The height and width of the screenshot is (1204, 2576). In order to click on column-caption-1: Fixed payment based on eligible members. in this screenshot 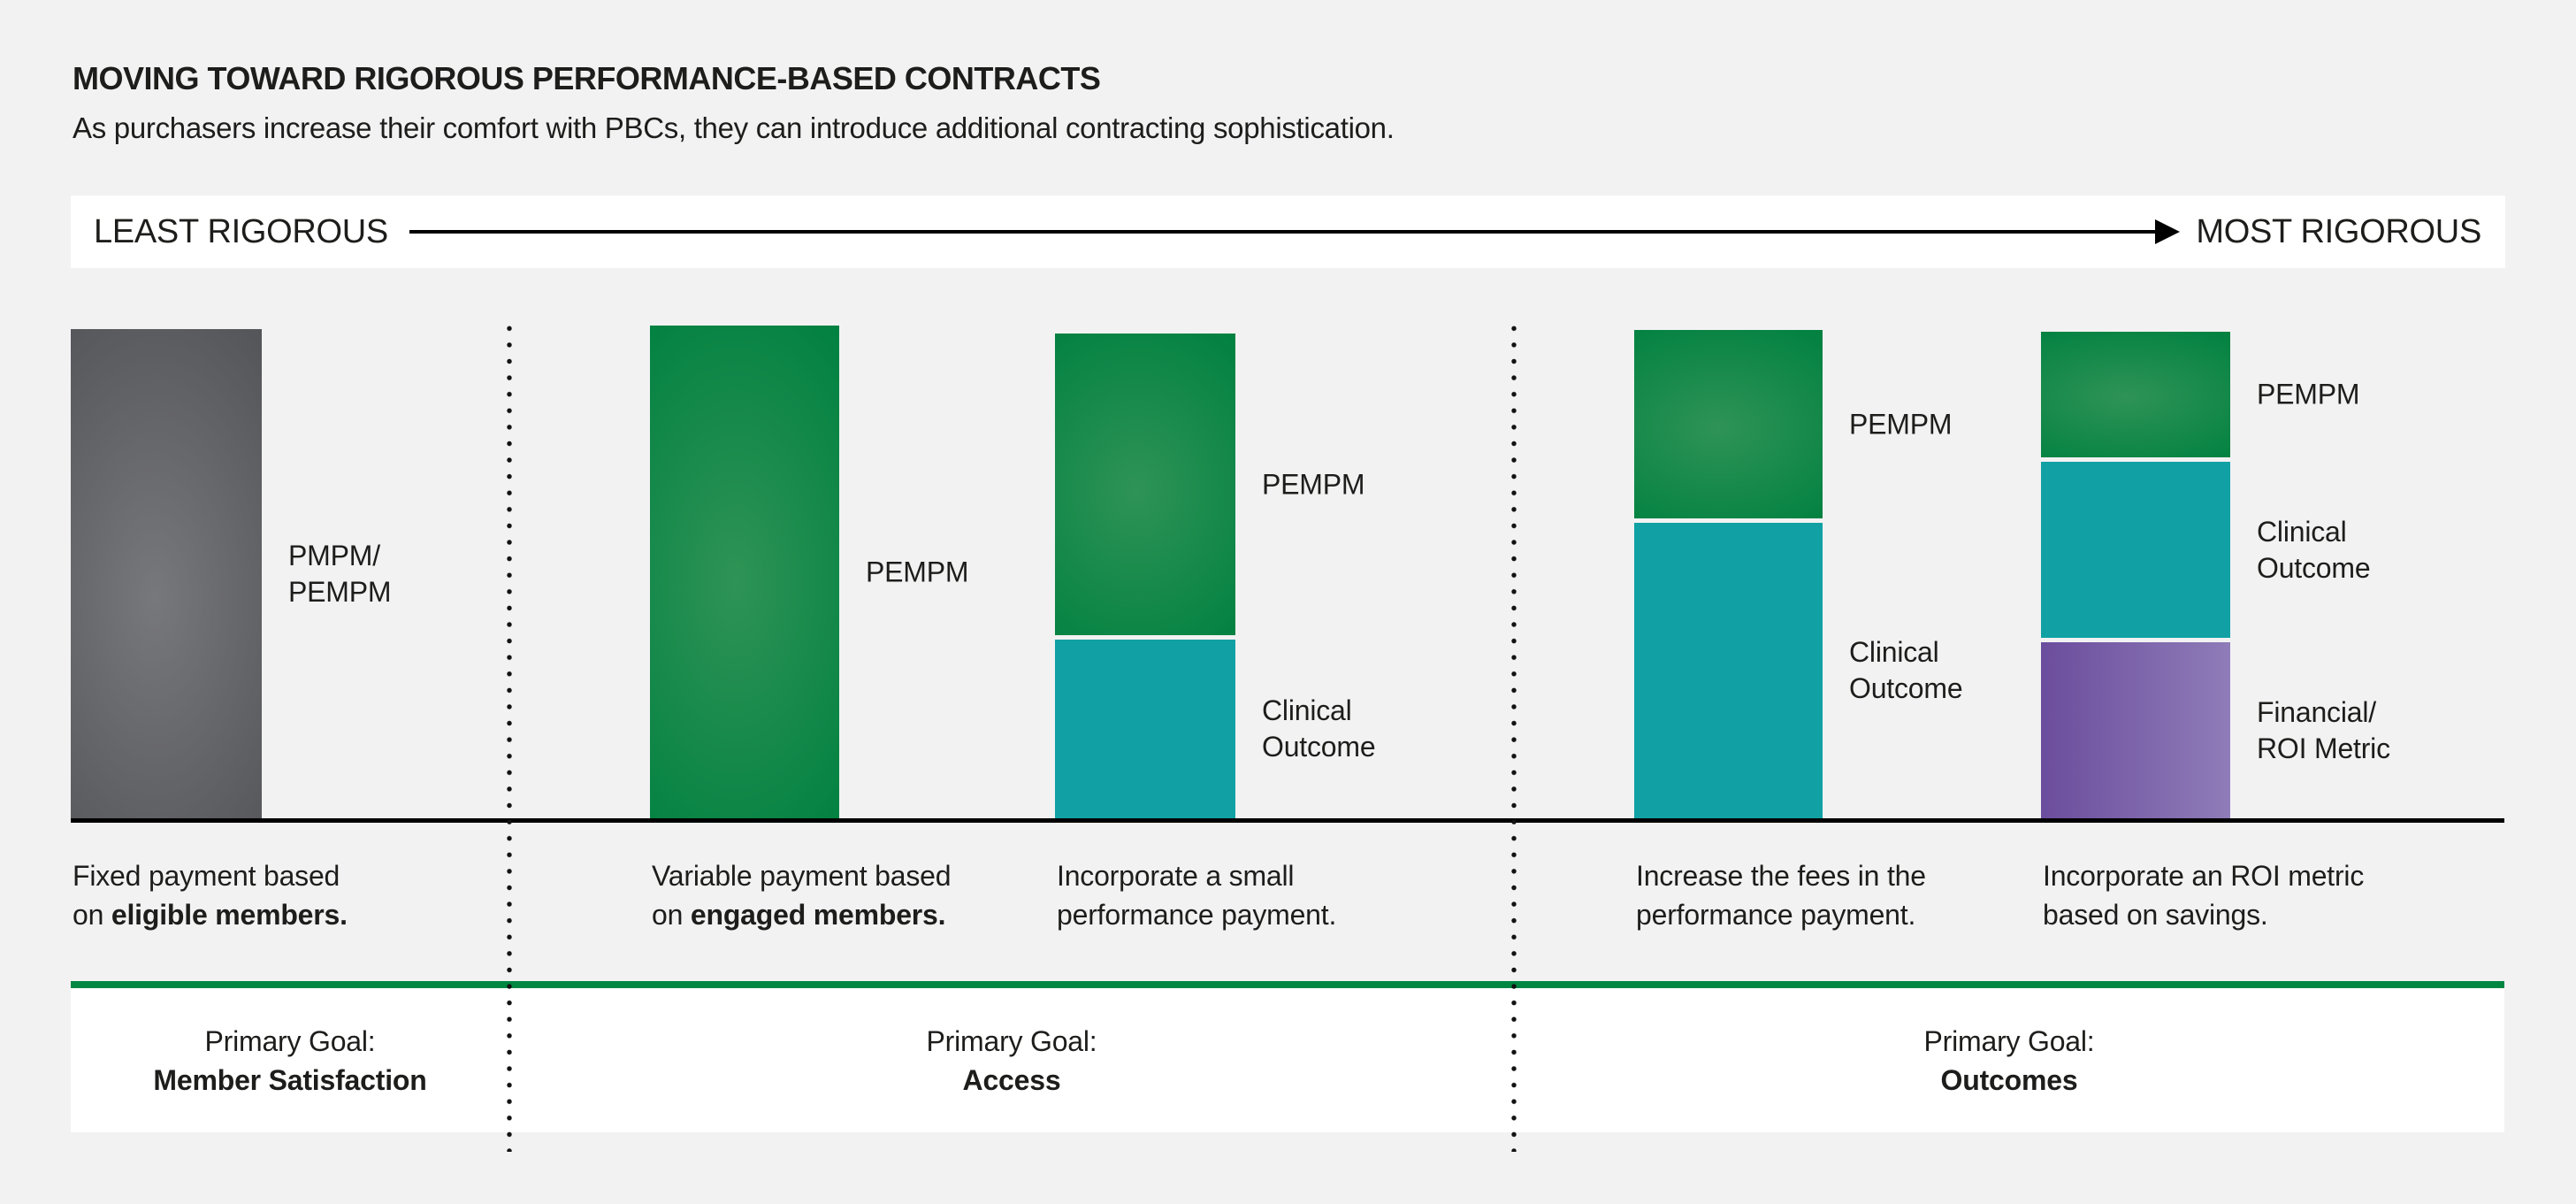, I will do `click(211, 896)`.